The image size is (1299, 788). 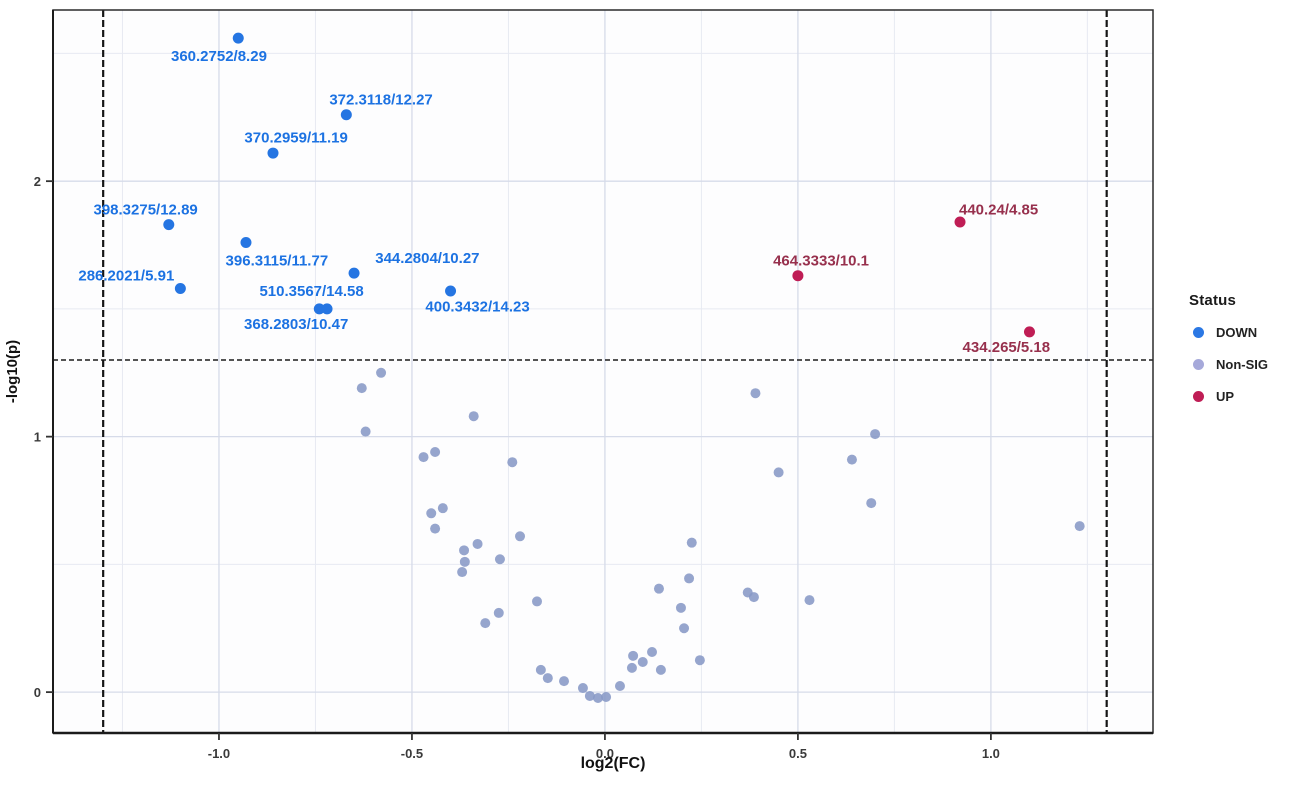 What do you see at coordinates (1239, 356) in the screenshot?
I see `legend: Status DOWN Non-SIG UP` at bounding box center [1239, 356].